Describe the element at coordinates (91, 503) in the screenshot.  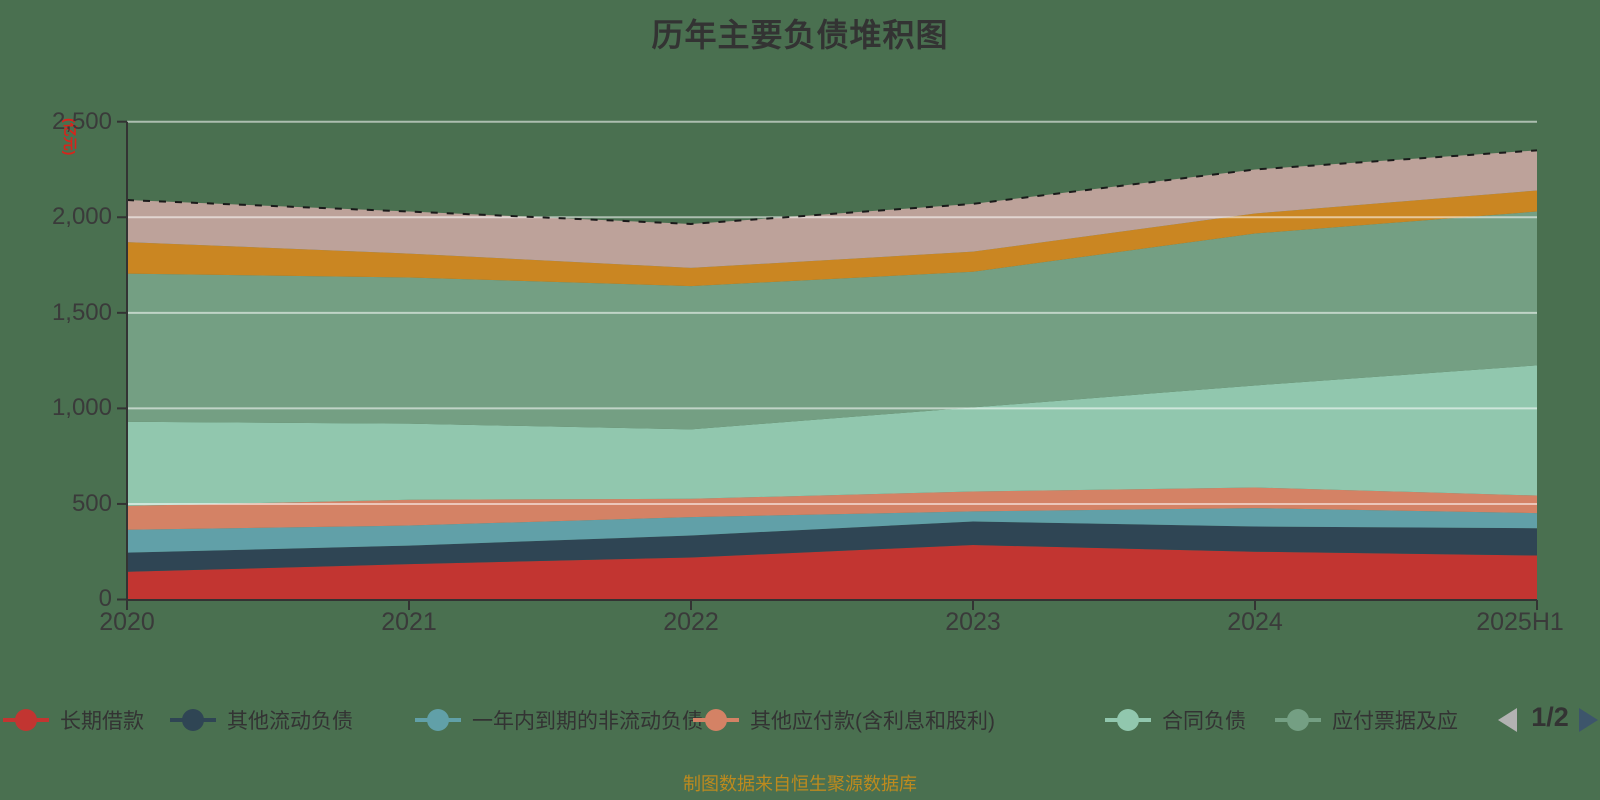
I see `y-tick-500: 500` at that location.